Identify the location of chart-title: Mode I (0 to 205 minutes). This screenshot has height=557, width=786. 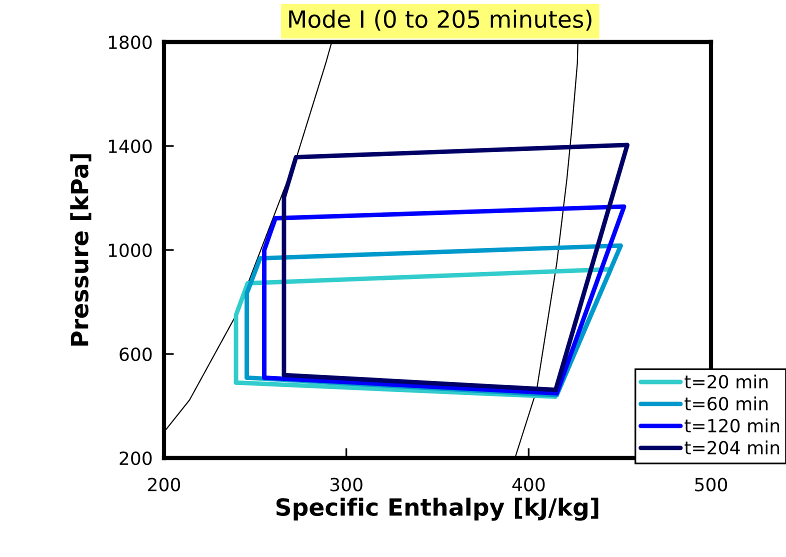
(440, 20).